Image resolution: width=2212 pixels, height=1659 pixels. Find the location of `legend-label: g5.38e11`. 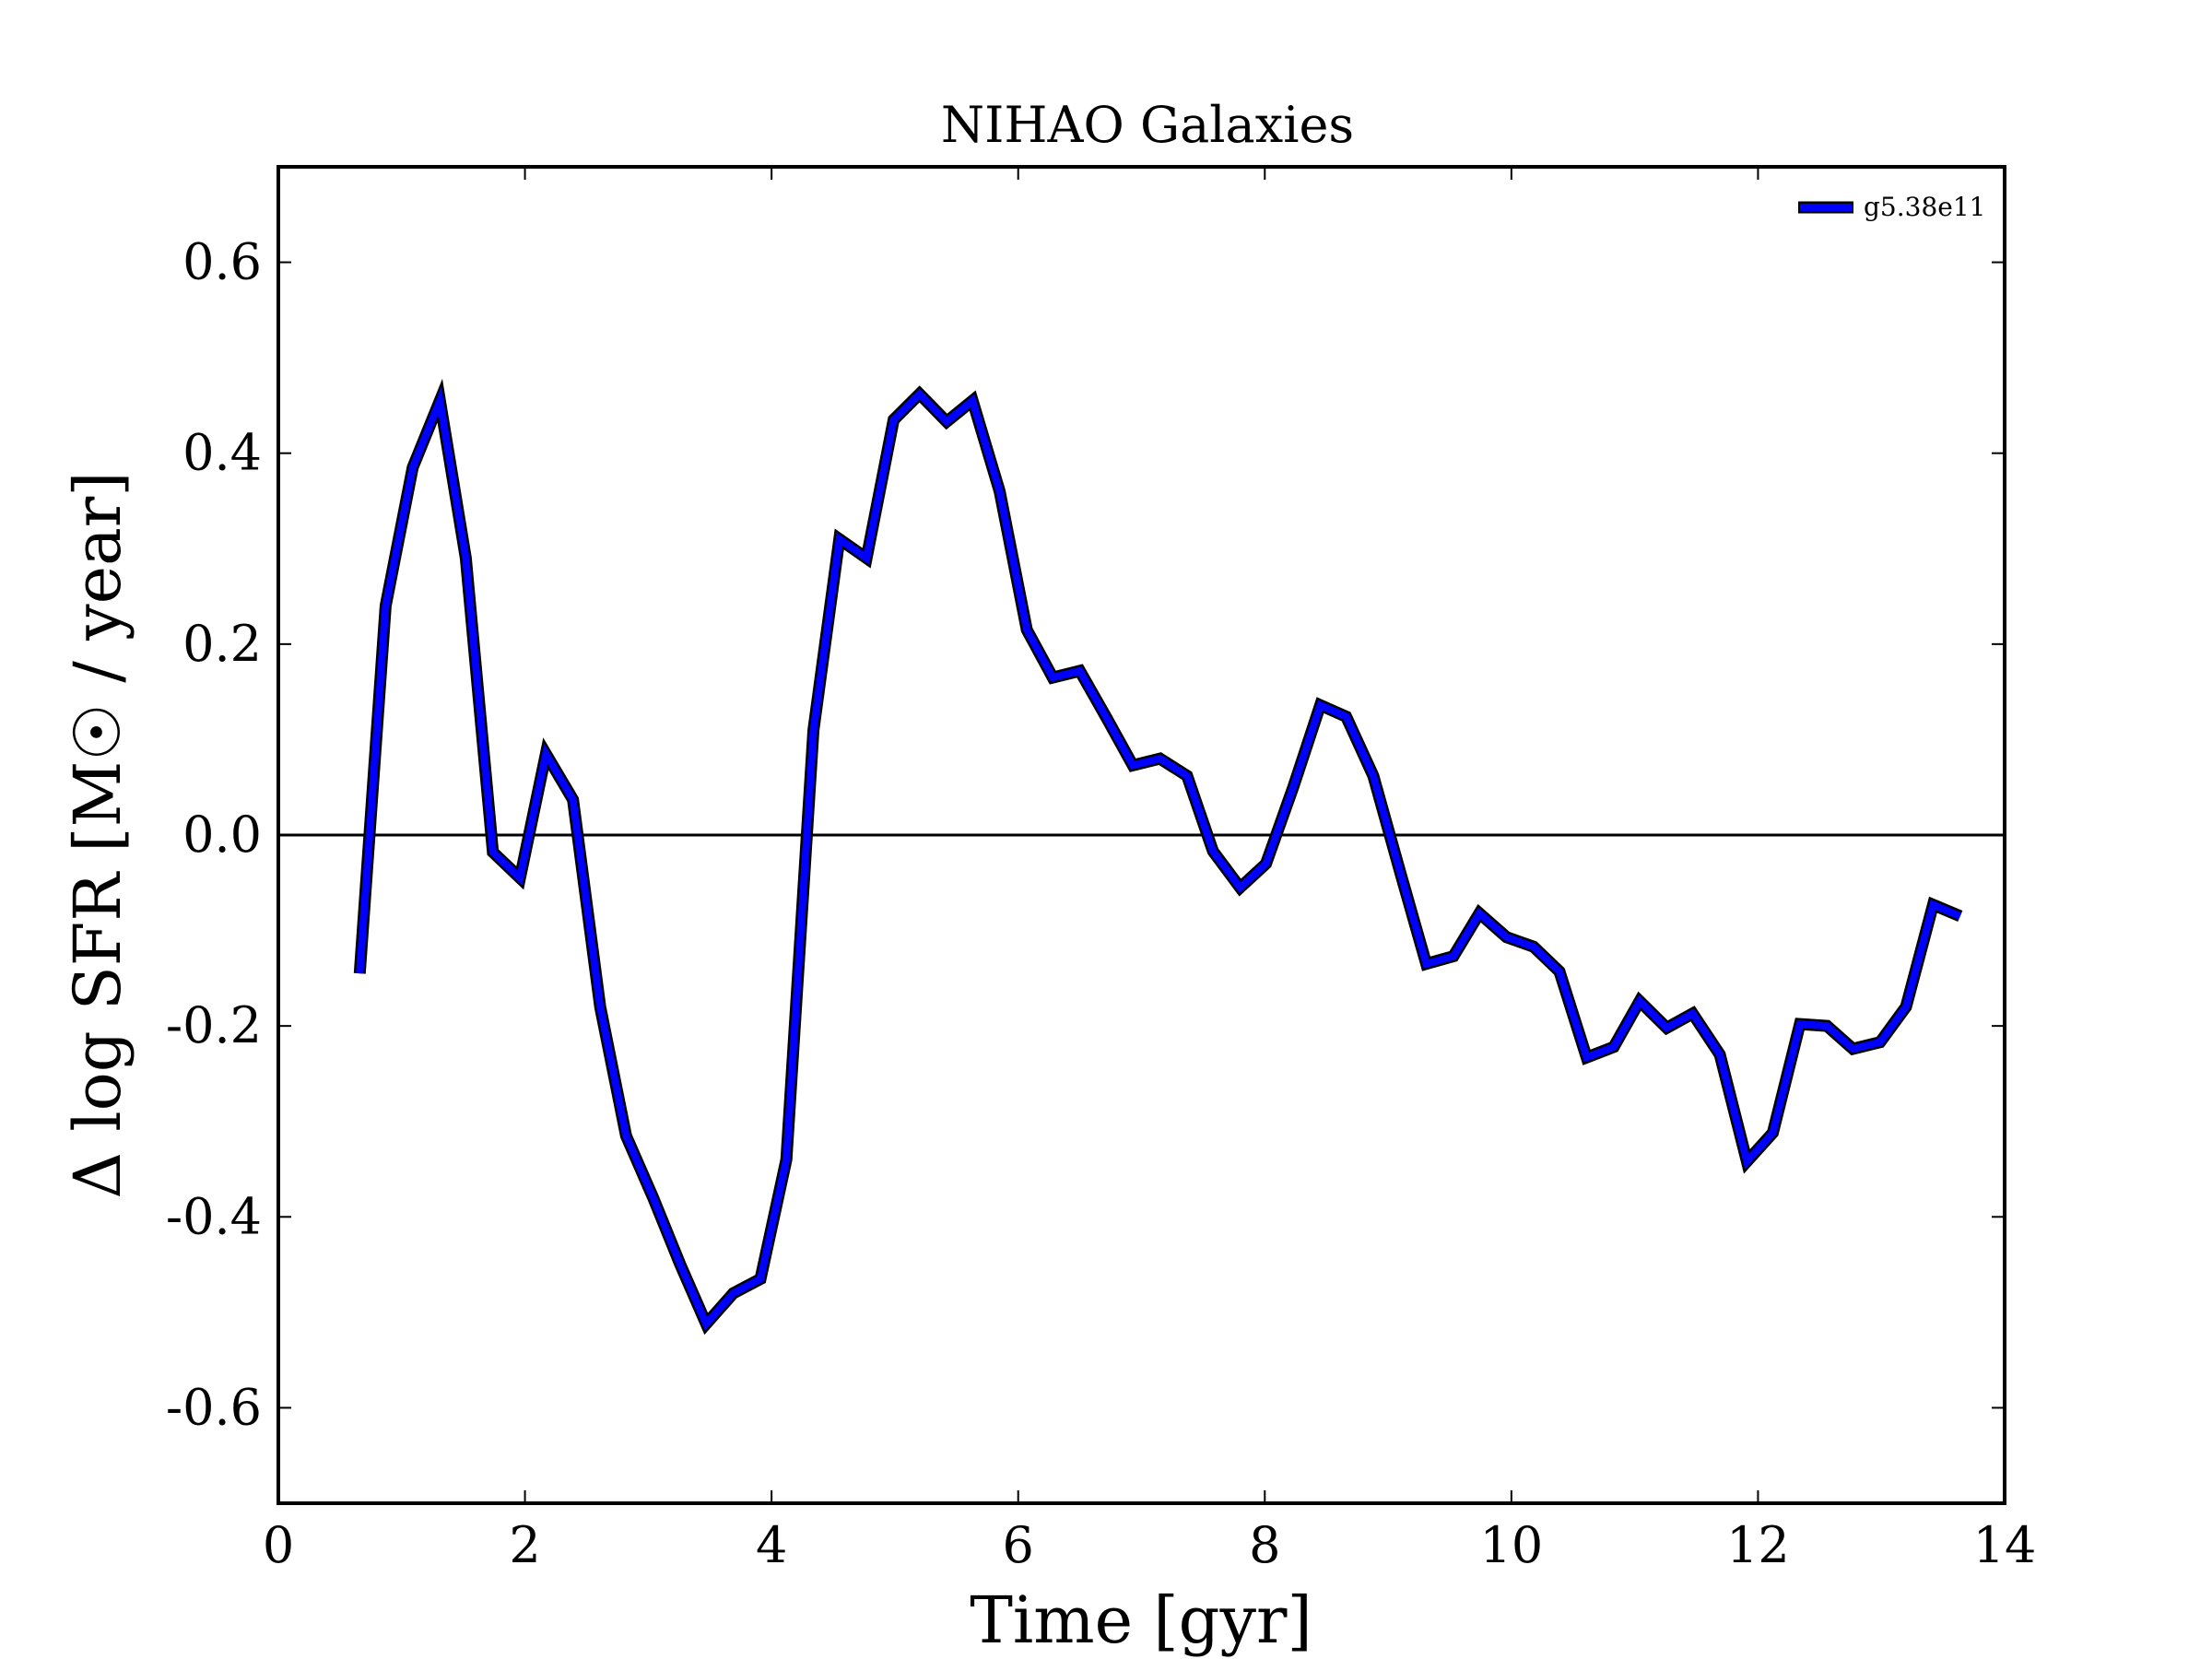

legend-label: g5.38e11 is located at coordinates (1924, 207).